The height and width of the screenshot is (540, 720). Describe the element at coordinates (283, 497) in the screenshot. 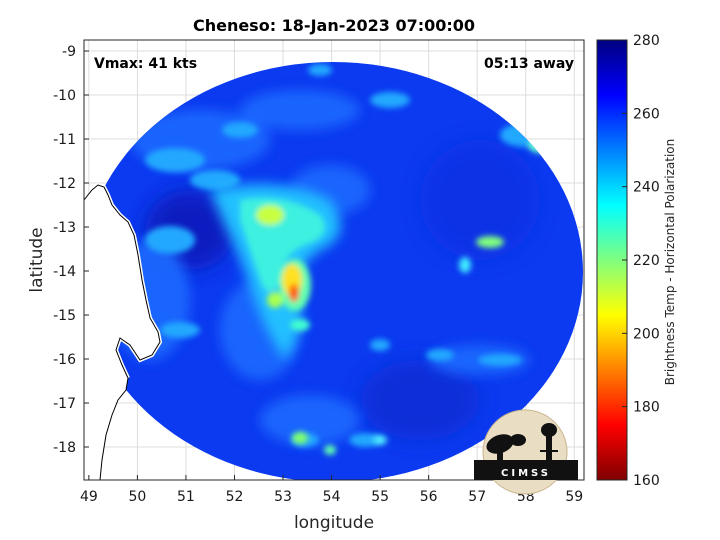

I see `x-tick-label: 53` at that location.